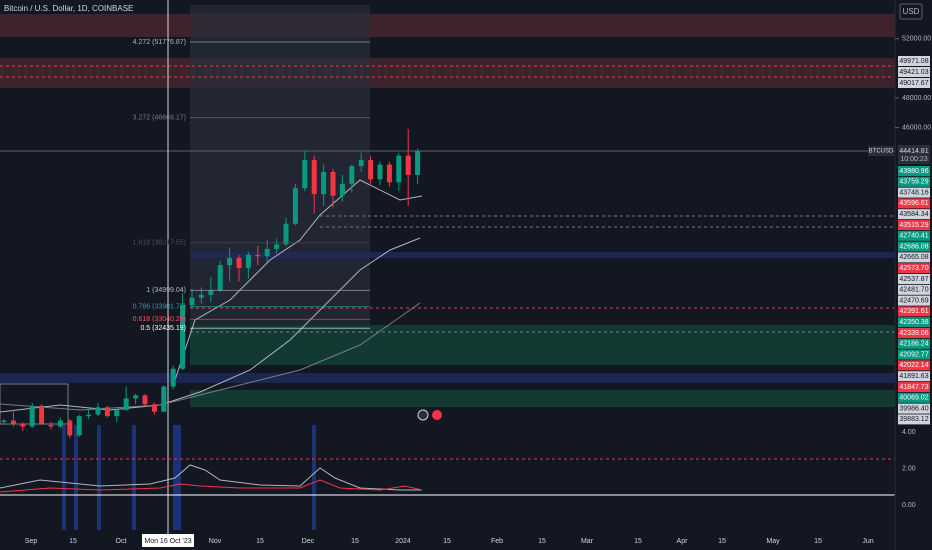 The image size is (932, 550). What do you see at coordinates (542, 345) in the screenshot?
I see `support-zone` at bounding box center [542, 345].